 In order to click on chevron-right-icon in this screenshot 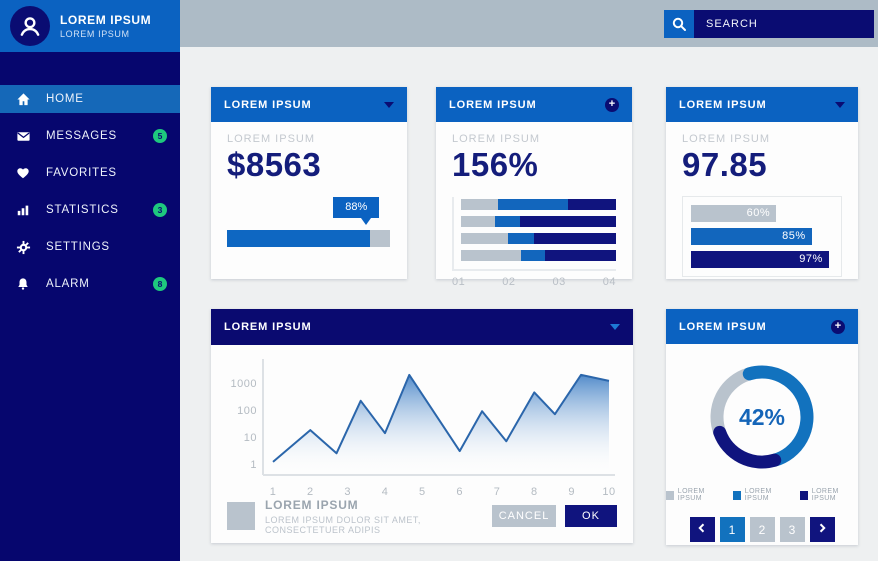, I will do `click(822, 529)`.